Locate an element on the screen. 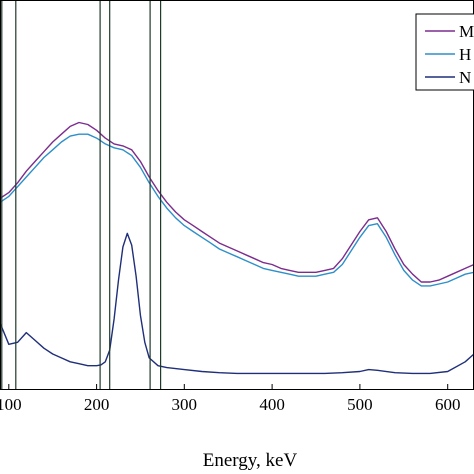 This screenshot has height=474, width=474. legend-item-n: N is located at coordinates (448, 77).